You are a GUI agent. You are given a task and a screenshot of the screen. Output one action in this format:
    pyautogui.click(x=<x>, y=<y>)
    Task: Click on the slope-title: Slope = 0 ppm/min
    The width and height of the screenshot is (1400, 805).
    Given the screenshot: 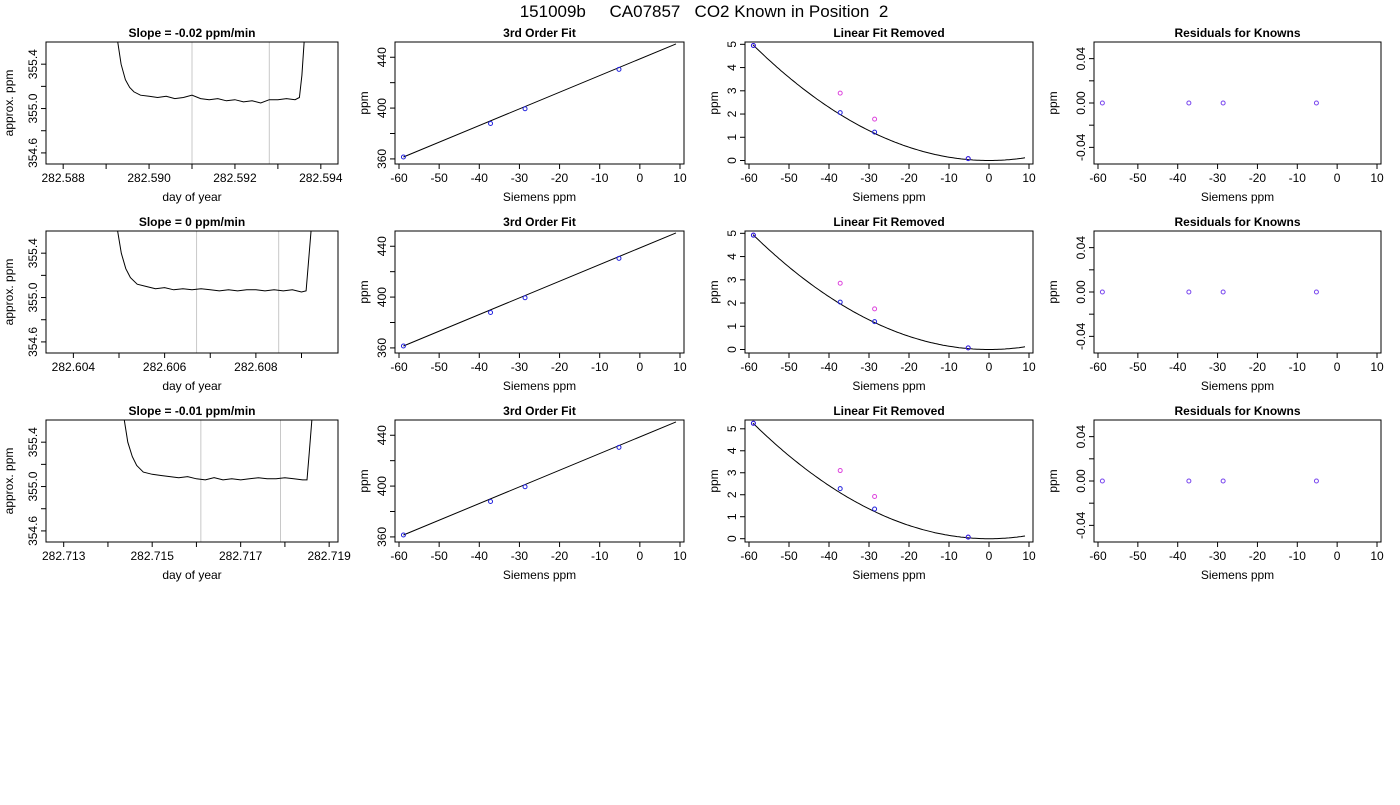 What is the action you would take?
    pyautogui.click(x=192, y=222)
    